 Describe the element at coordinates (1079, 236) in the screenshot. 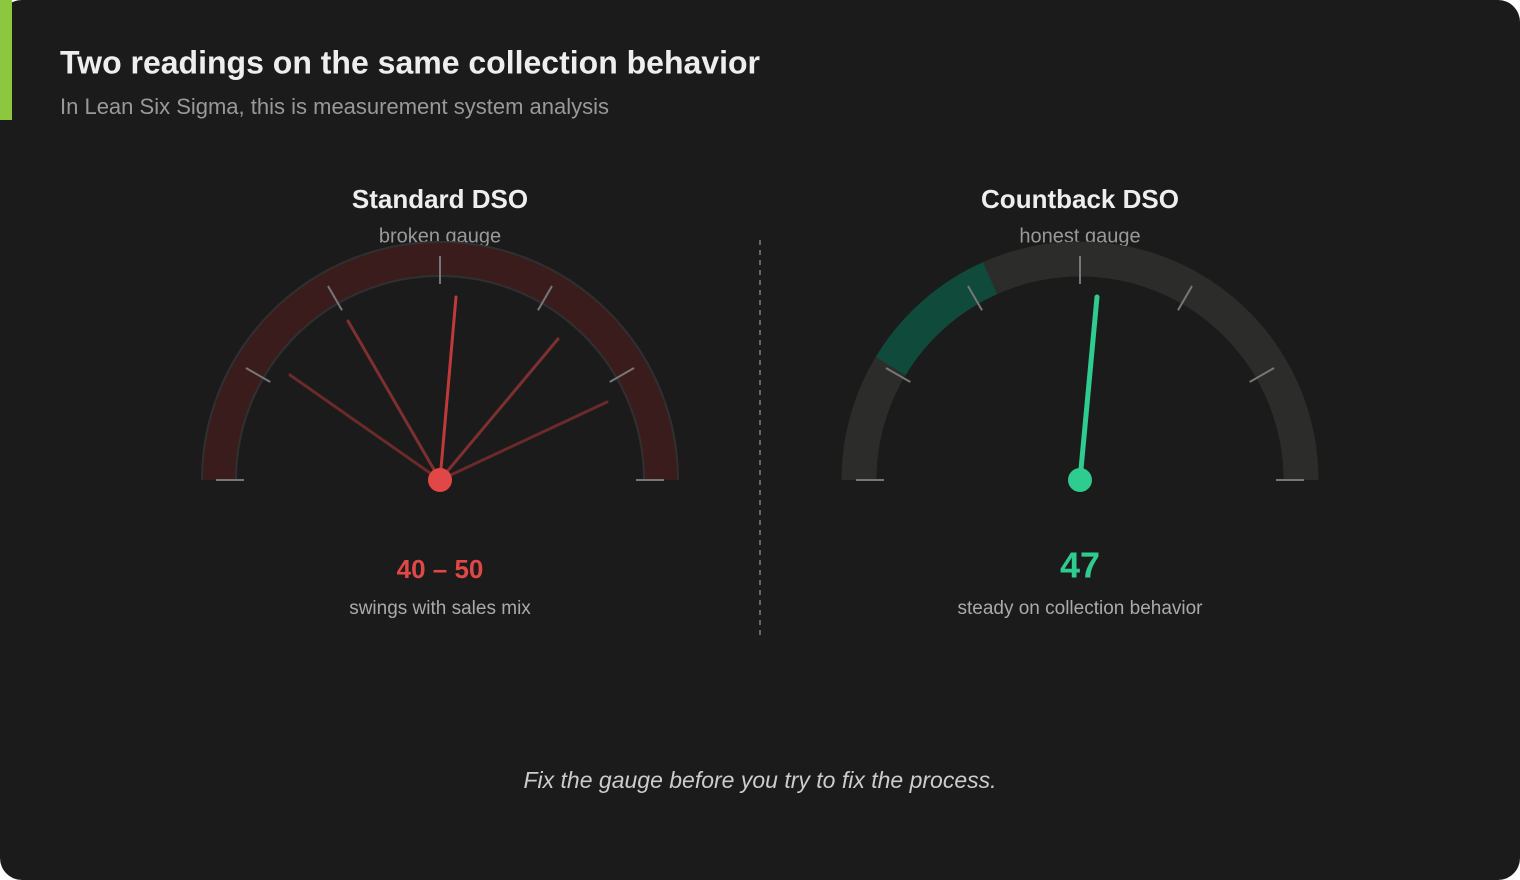

I see `gauge-subtitle: honest gauge` at that location.